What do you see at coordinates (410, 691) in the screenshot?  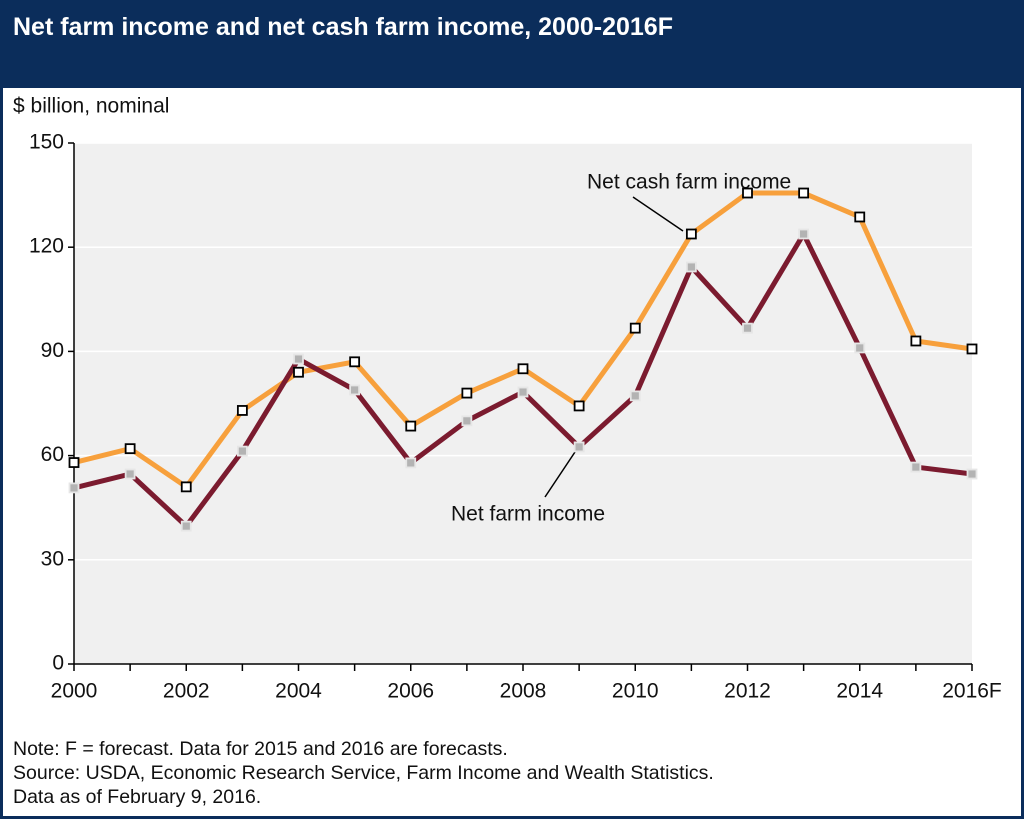 I see `x-tick-label: 2006` at bounding box center [410, 691].